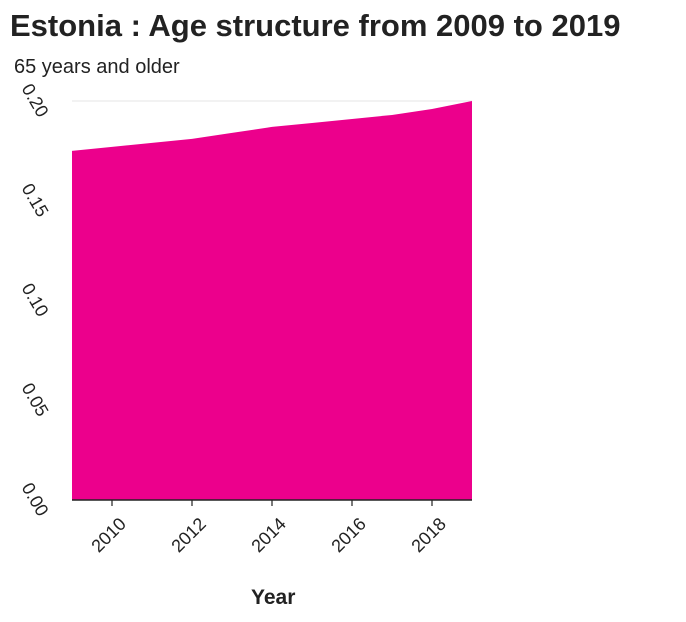  I want to click on x-tick-label: 2018, so click(428, 535).